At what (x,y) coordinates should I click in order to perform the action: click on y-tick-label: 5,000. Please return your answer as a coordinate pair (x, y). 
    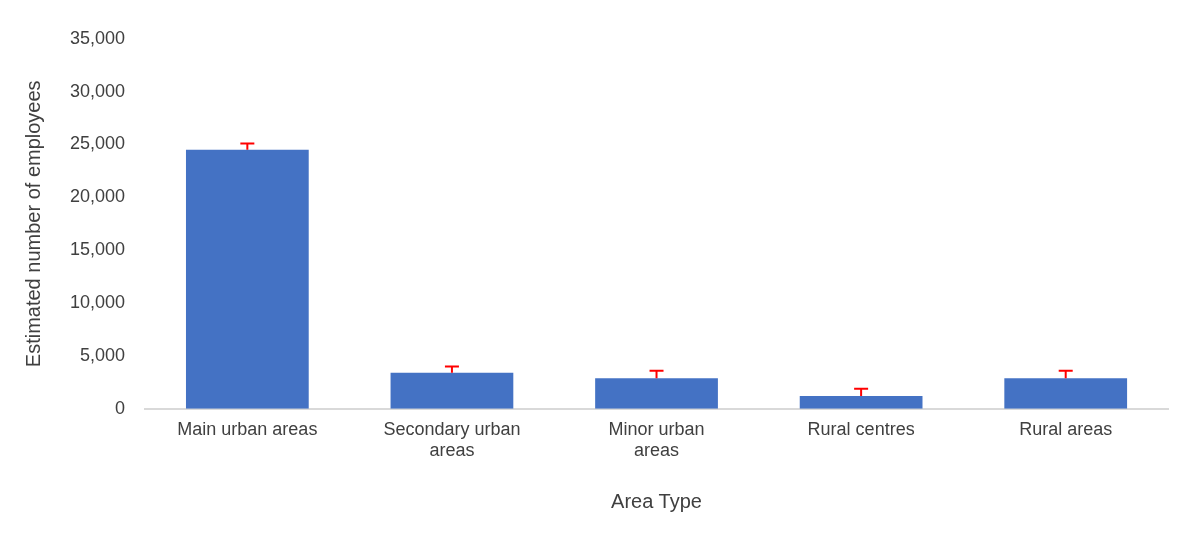
    Looking at the image, I should click on (103, 354).